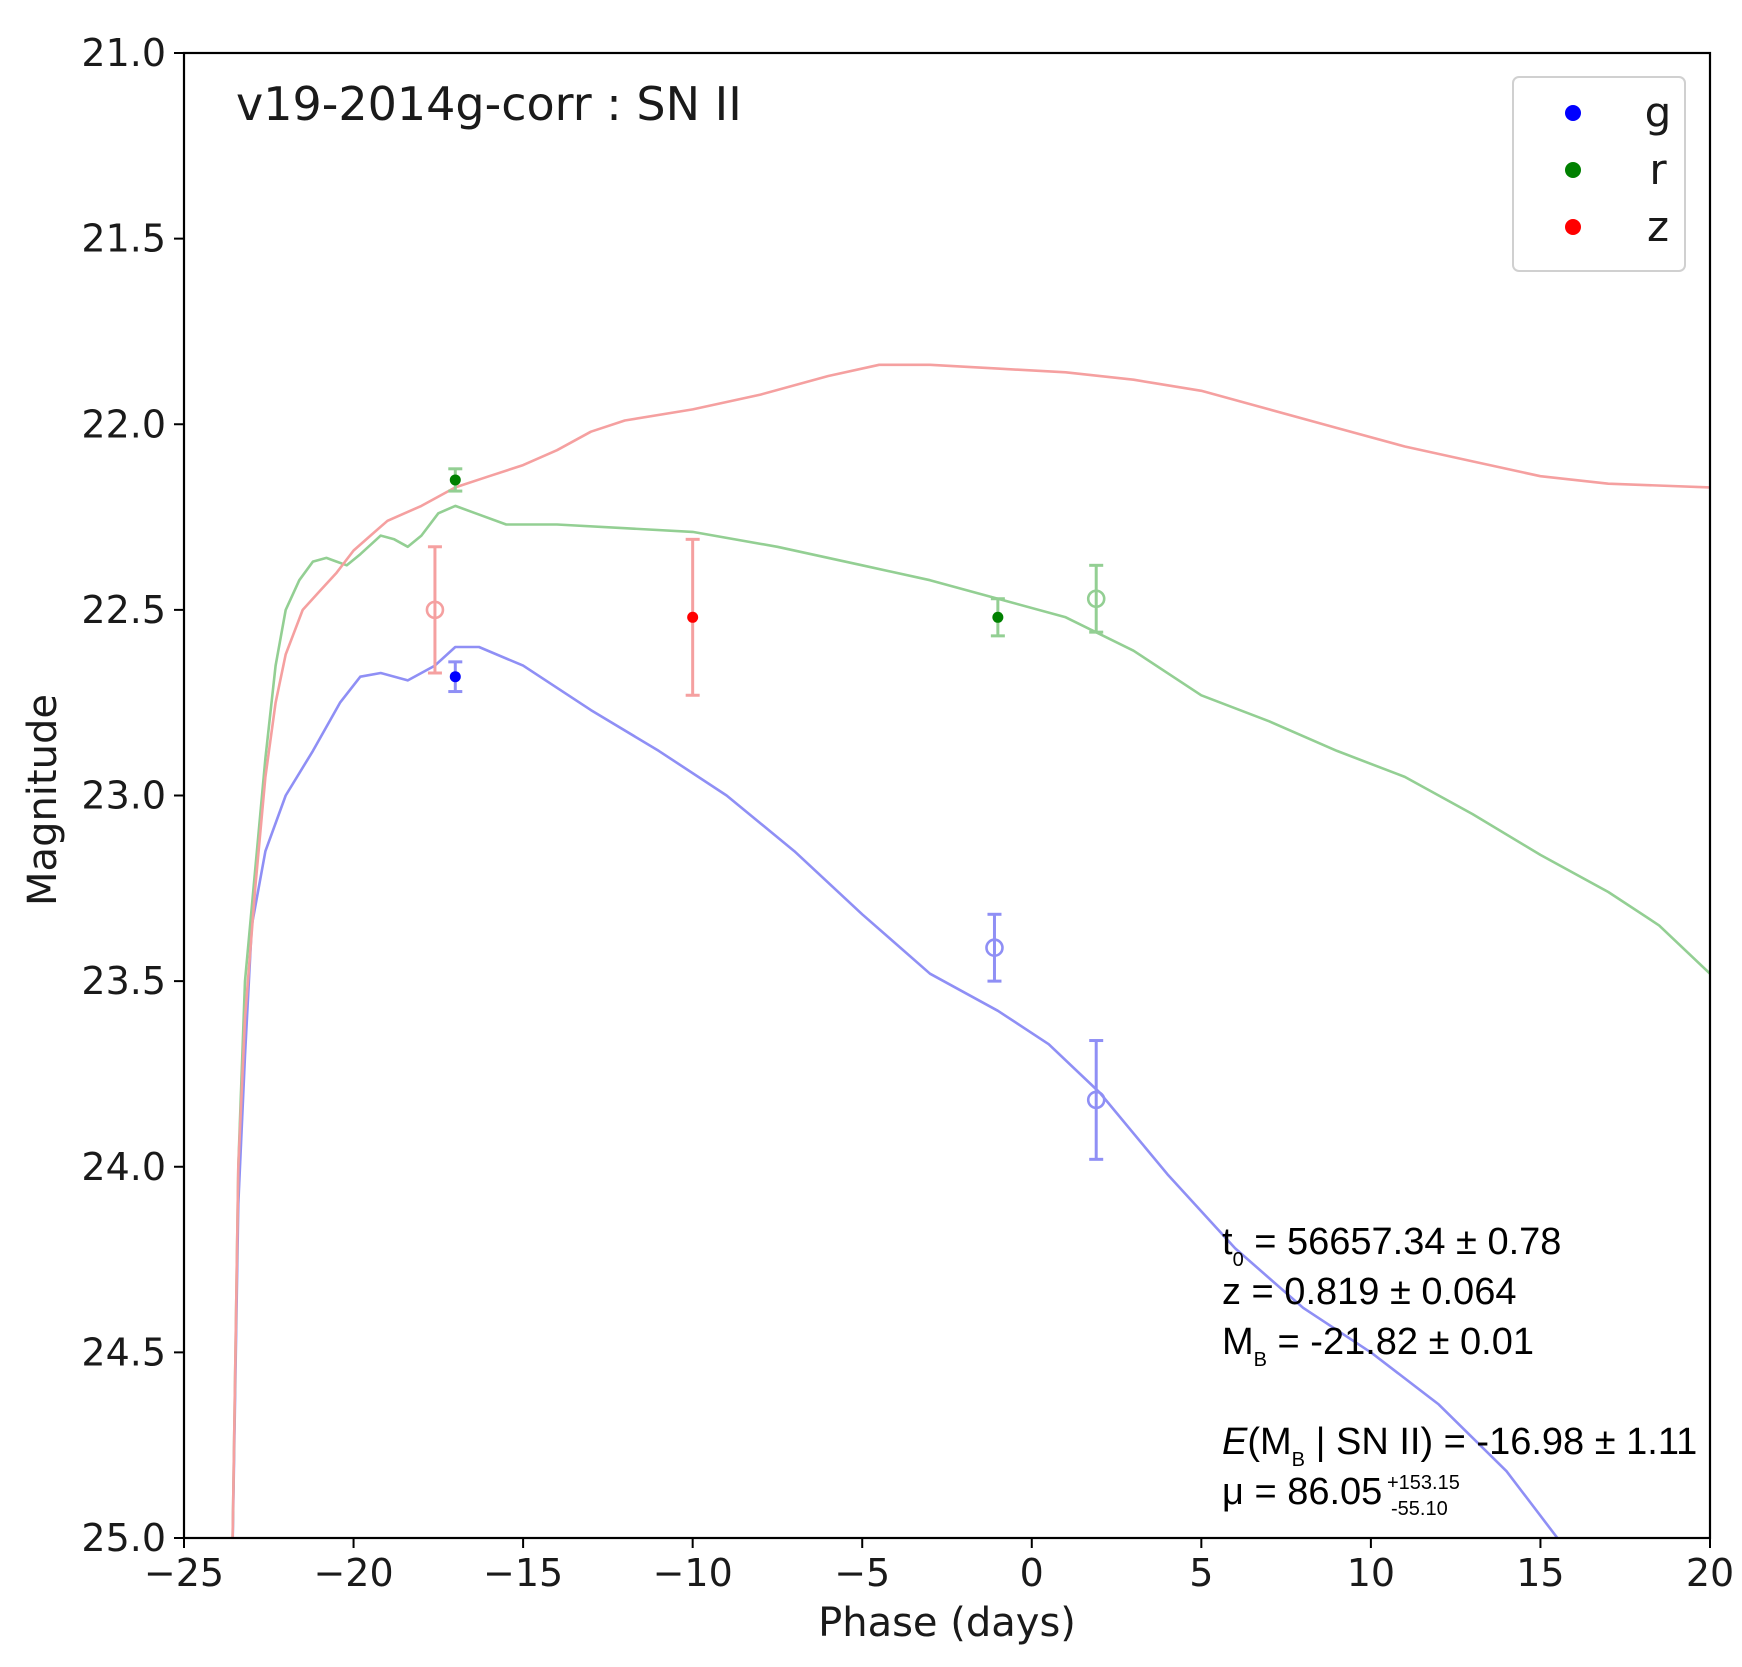 The width and height of the screenshot is (1742, 1667). I want to click on annotation-redshift: z = 0.819 ± 0.064, so click(1369, 1292).